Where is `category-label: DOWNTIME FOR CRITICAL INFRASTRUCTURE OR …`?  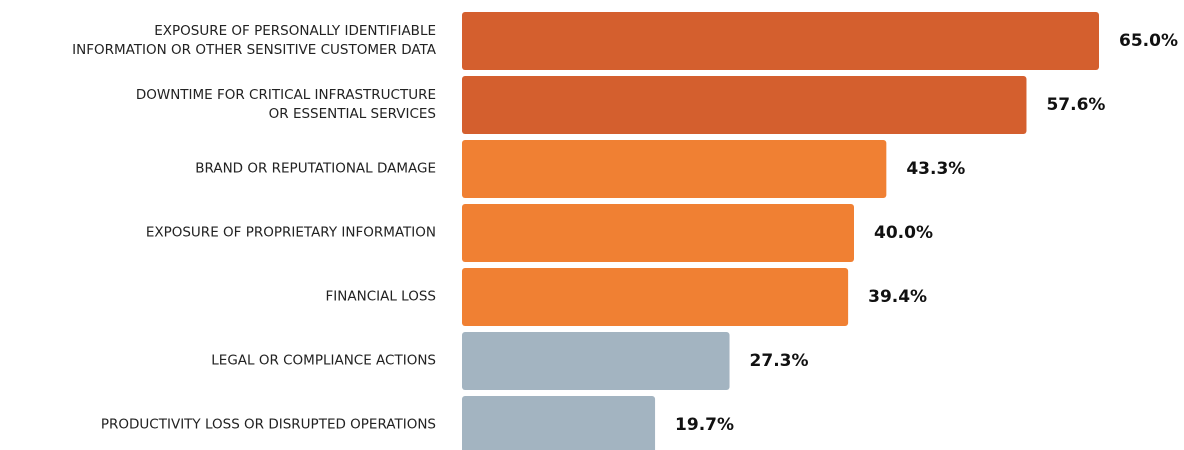
category-label: DOWNTIME FOR CRITICAL INFRASTRUCTURE OR … is located at coordinates (285, 104).